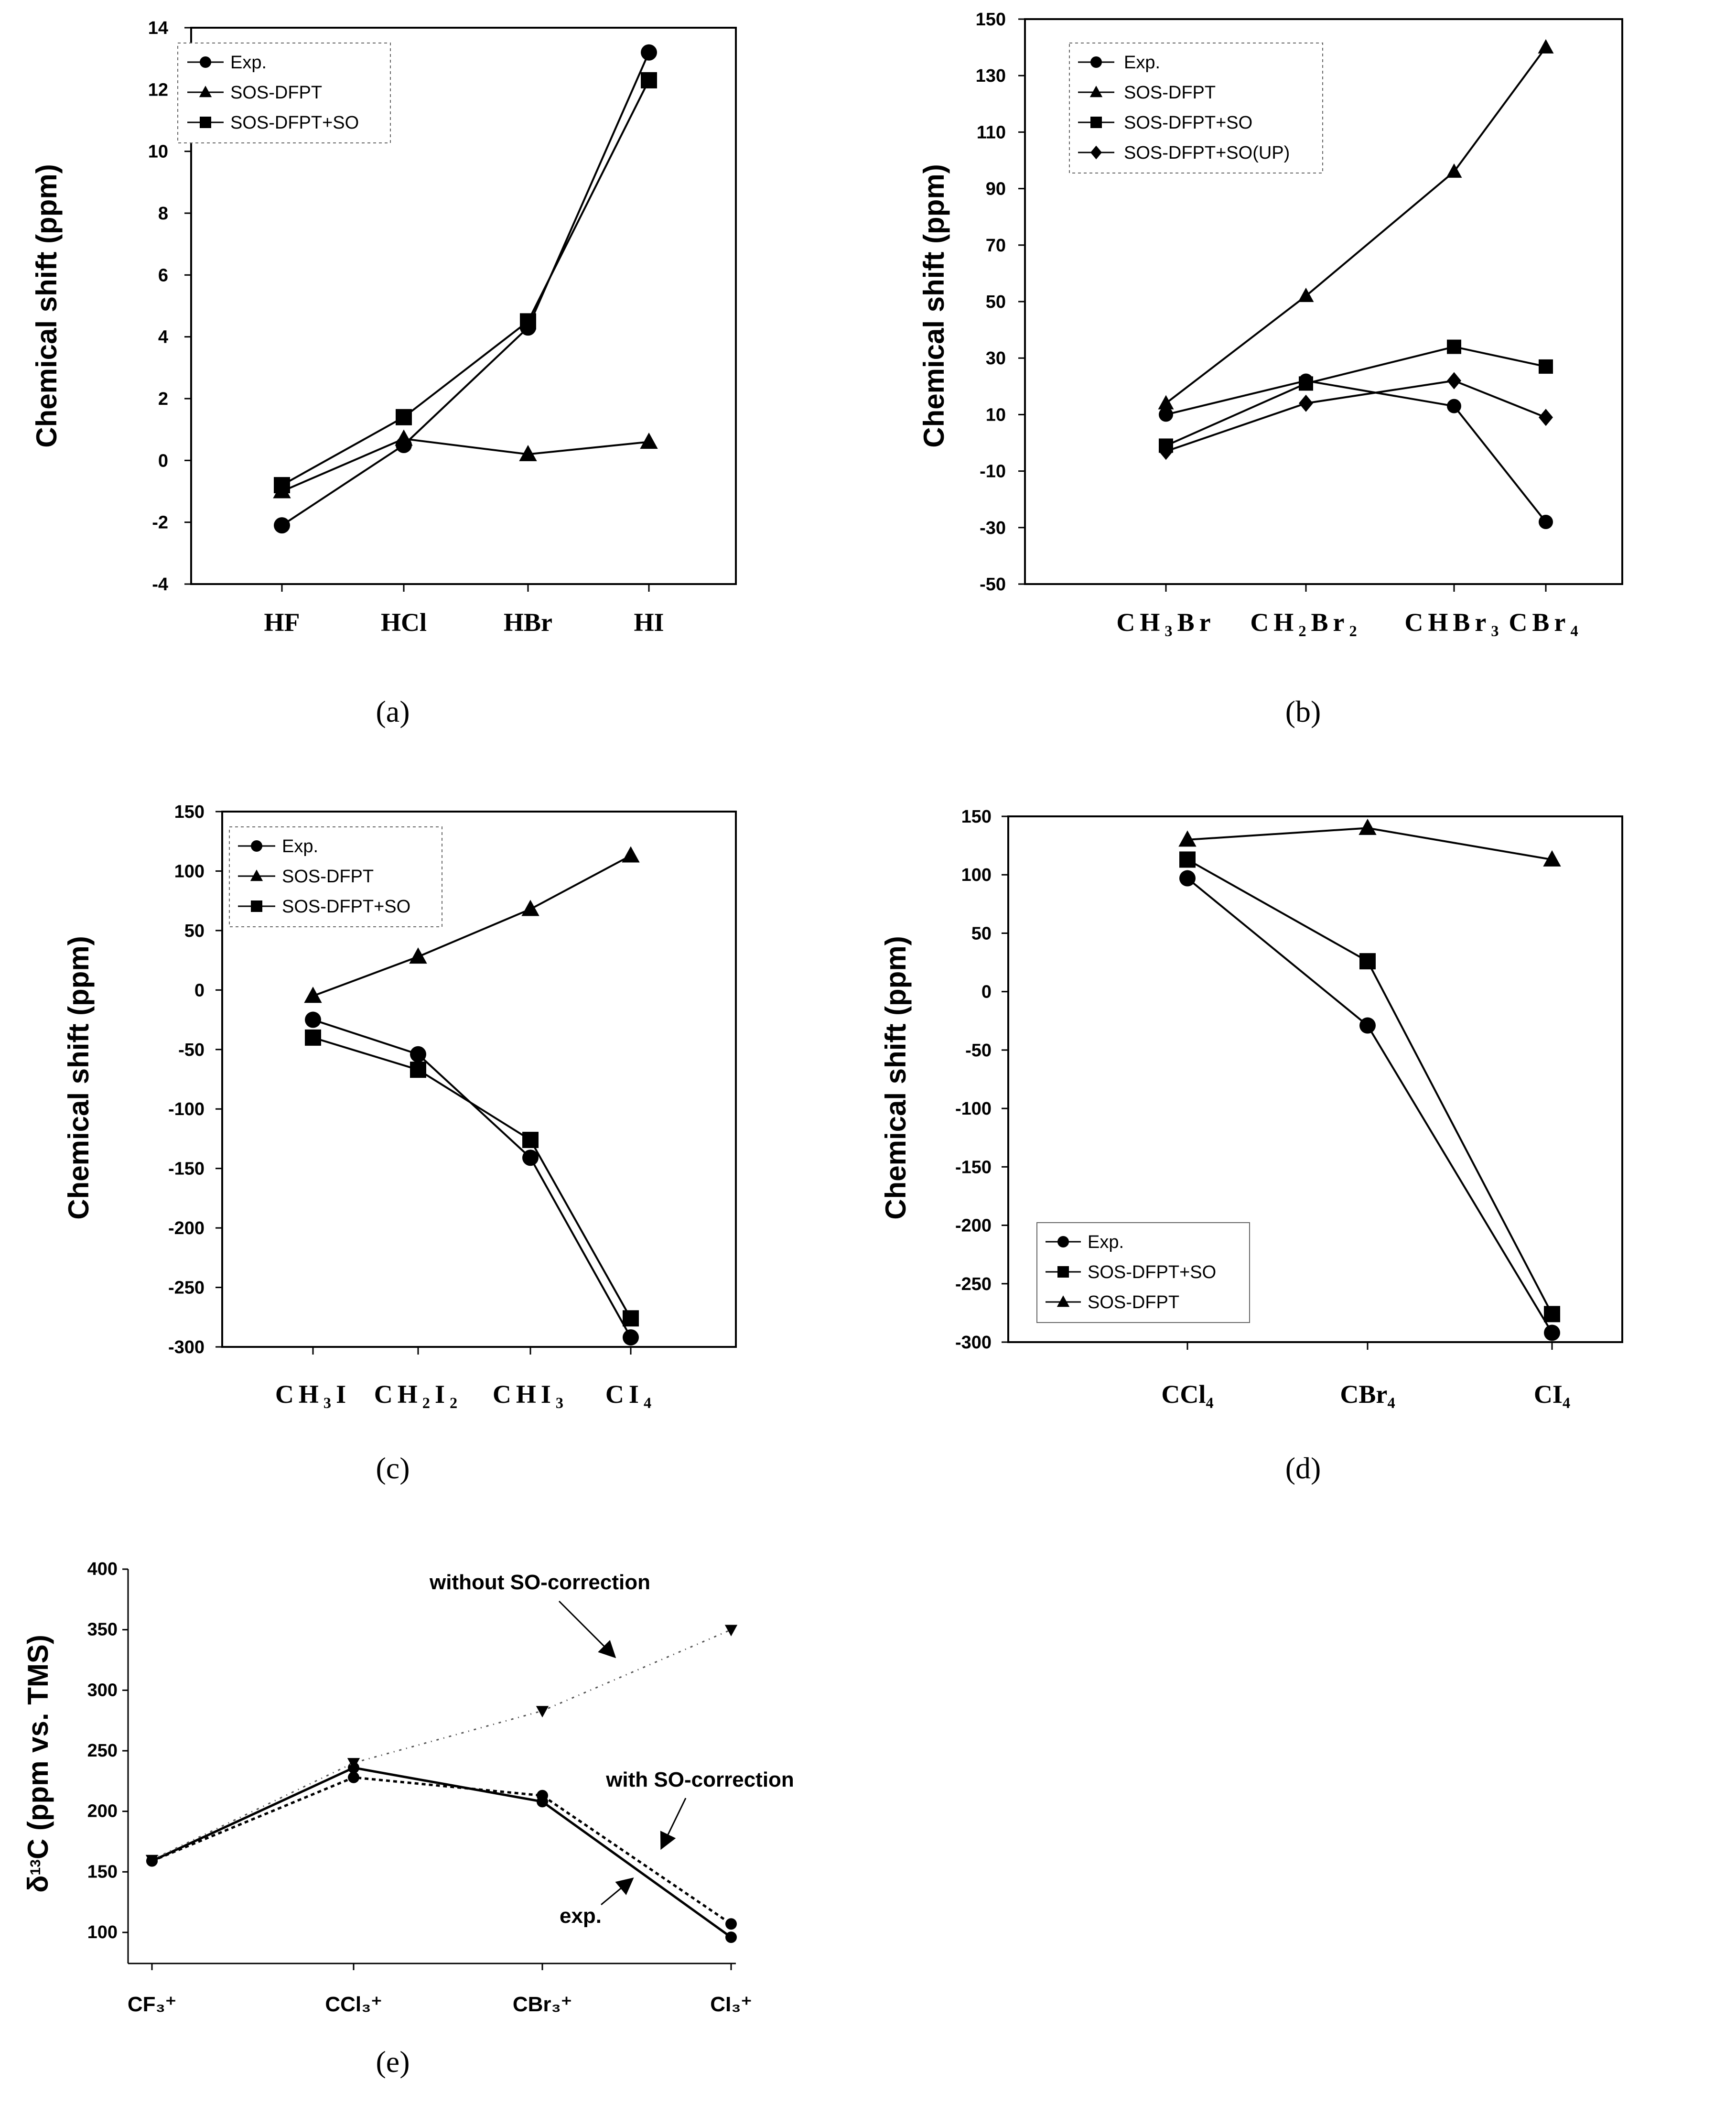 The height and width of the screenshot is (2104, 1736). What do you see at coordinates (542, 2004) in the screenshot?
I see `x-category-label: CBr₃⁺` at bounding box center [542, 2004].